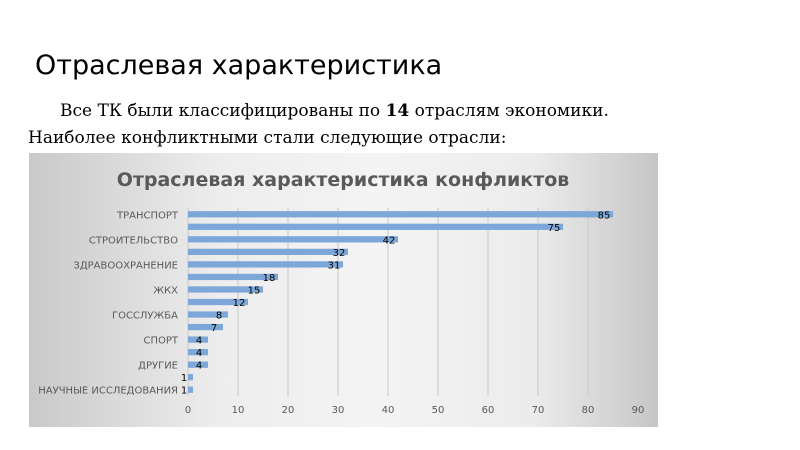  What do you see at coordinates (145, 316) in the screenshot?
I see `category-label: ГОССЛУЖБА` at bounding box center [145, 316].